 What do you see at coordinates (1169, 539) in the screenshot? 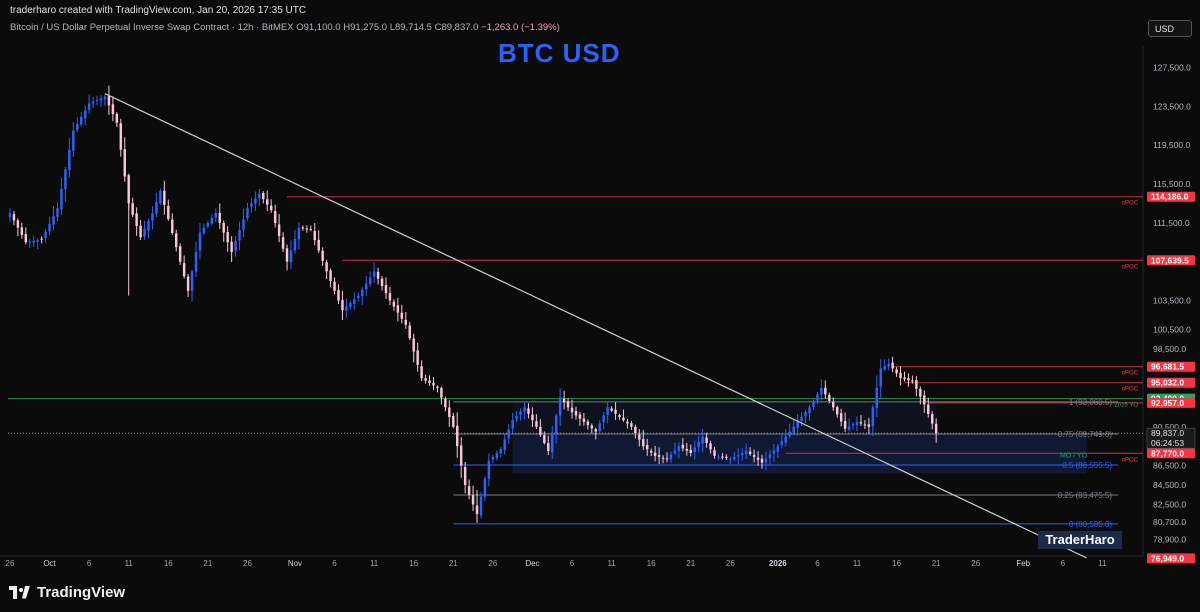
I see `y-tick-label: 78,900.0` at bounding box center [1169, 539].